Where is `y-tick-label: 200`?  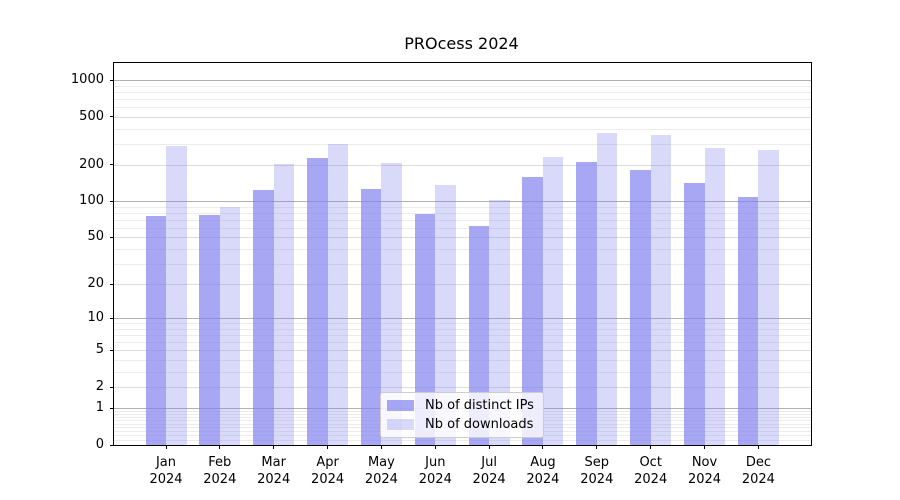
y-tick-label: 200 is located at coordinates (91, 164).